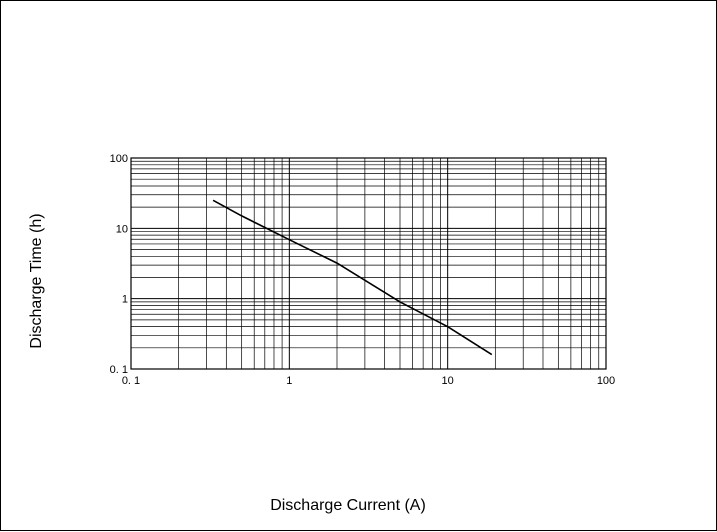  What do you see at coordinates (119, 370) in the screenshot?
I see `y-tick-label-0: 0. 1` at bounding box center [119, 370].